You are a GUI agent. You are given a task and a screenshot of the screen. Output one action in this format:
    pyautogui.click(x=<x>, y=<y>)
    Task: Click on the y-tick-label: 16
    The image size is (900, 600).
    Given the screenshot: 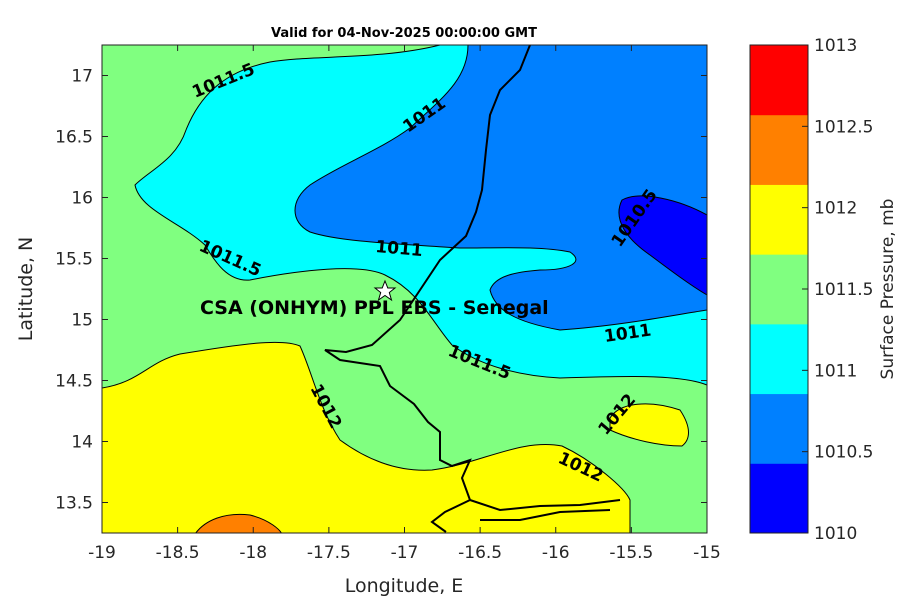 What is the action you would take?
    pyautogui.click(x=82, y=199)
    